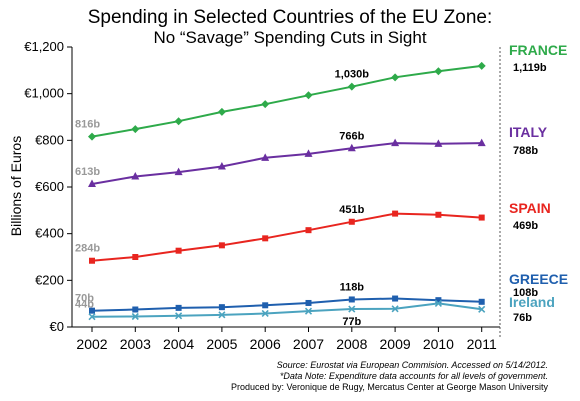 The width and height of the screenshot is (580, 401). What do you see at coordinates (528, 132) in the screenshot?
I see `series-name-italy: ITALY` at bounding box center [528, 132].